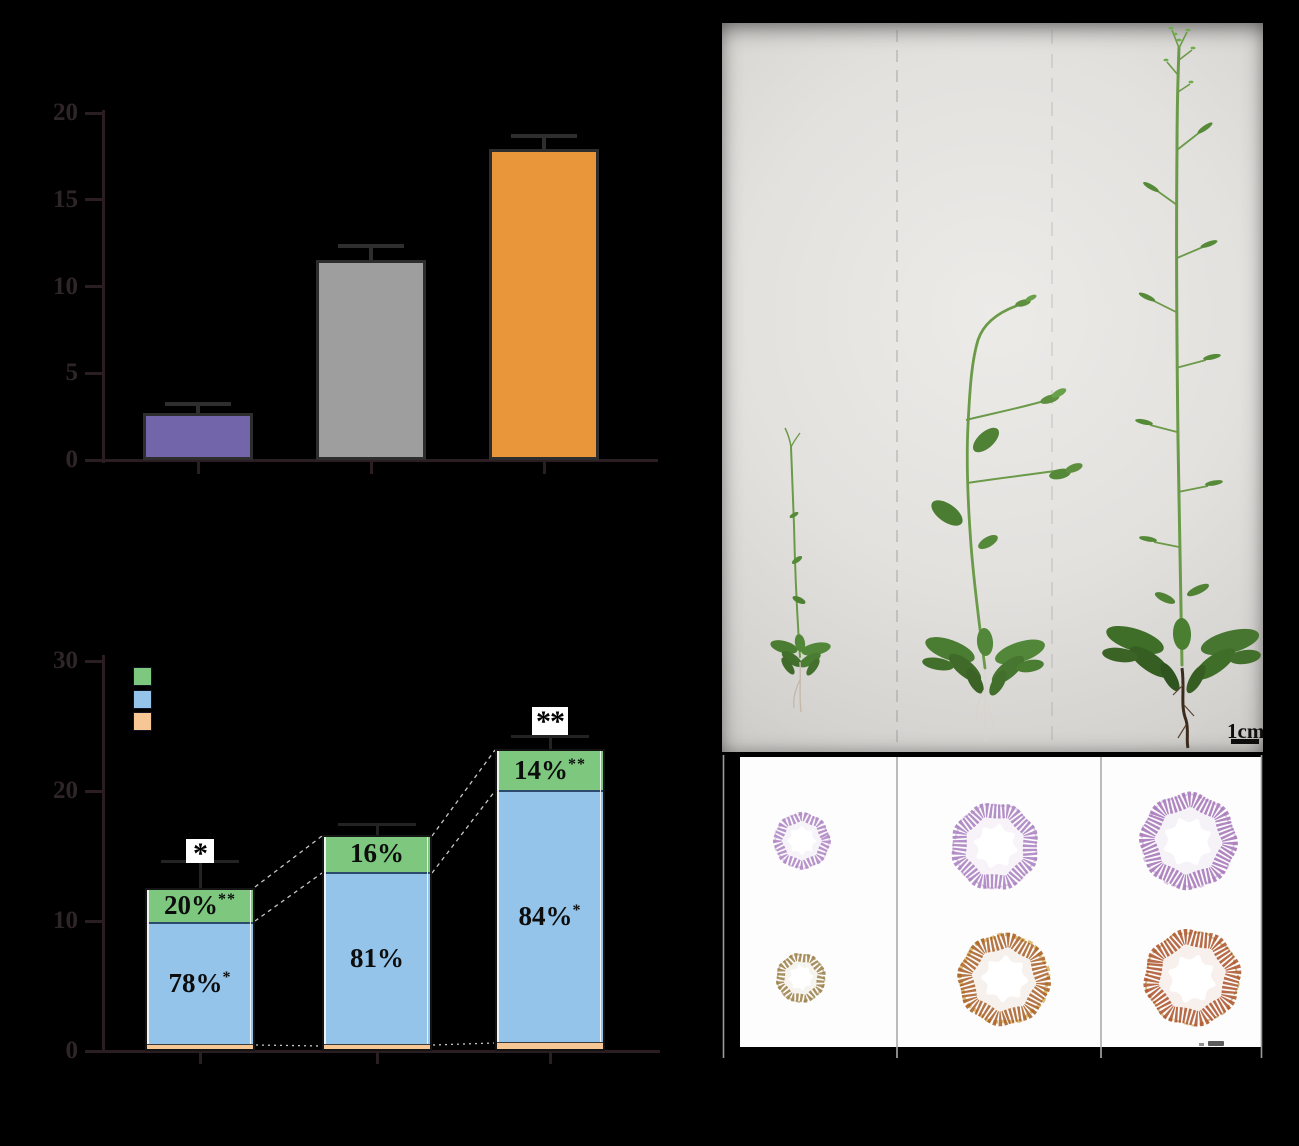  Describe the element at coordinates (200, 854) in the screenshot. I see `significance-box: *` at that location.